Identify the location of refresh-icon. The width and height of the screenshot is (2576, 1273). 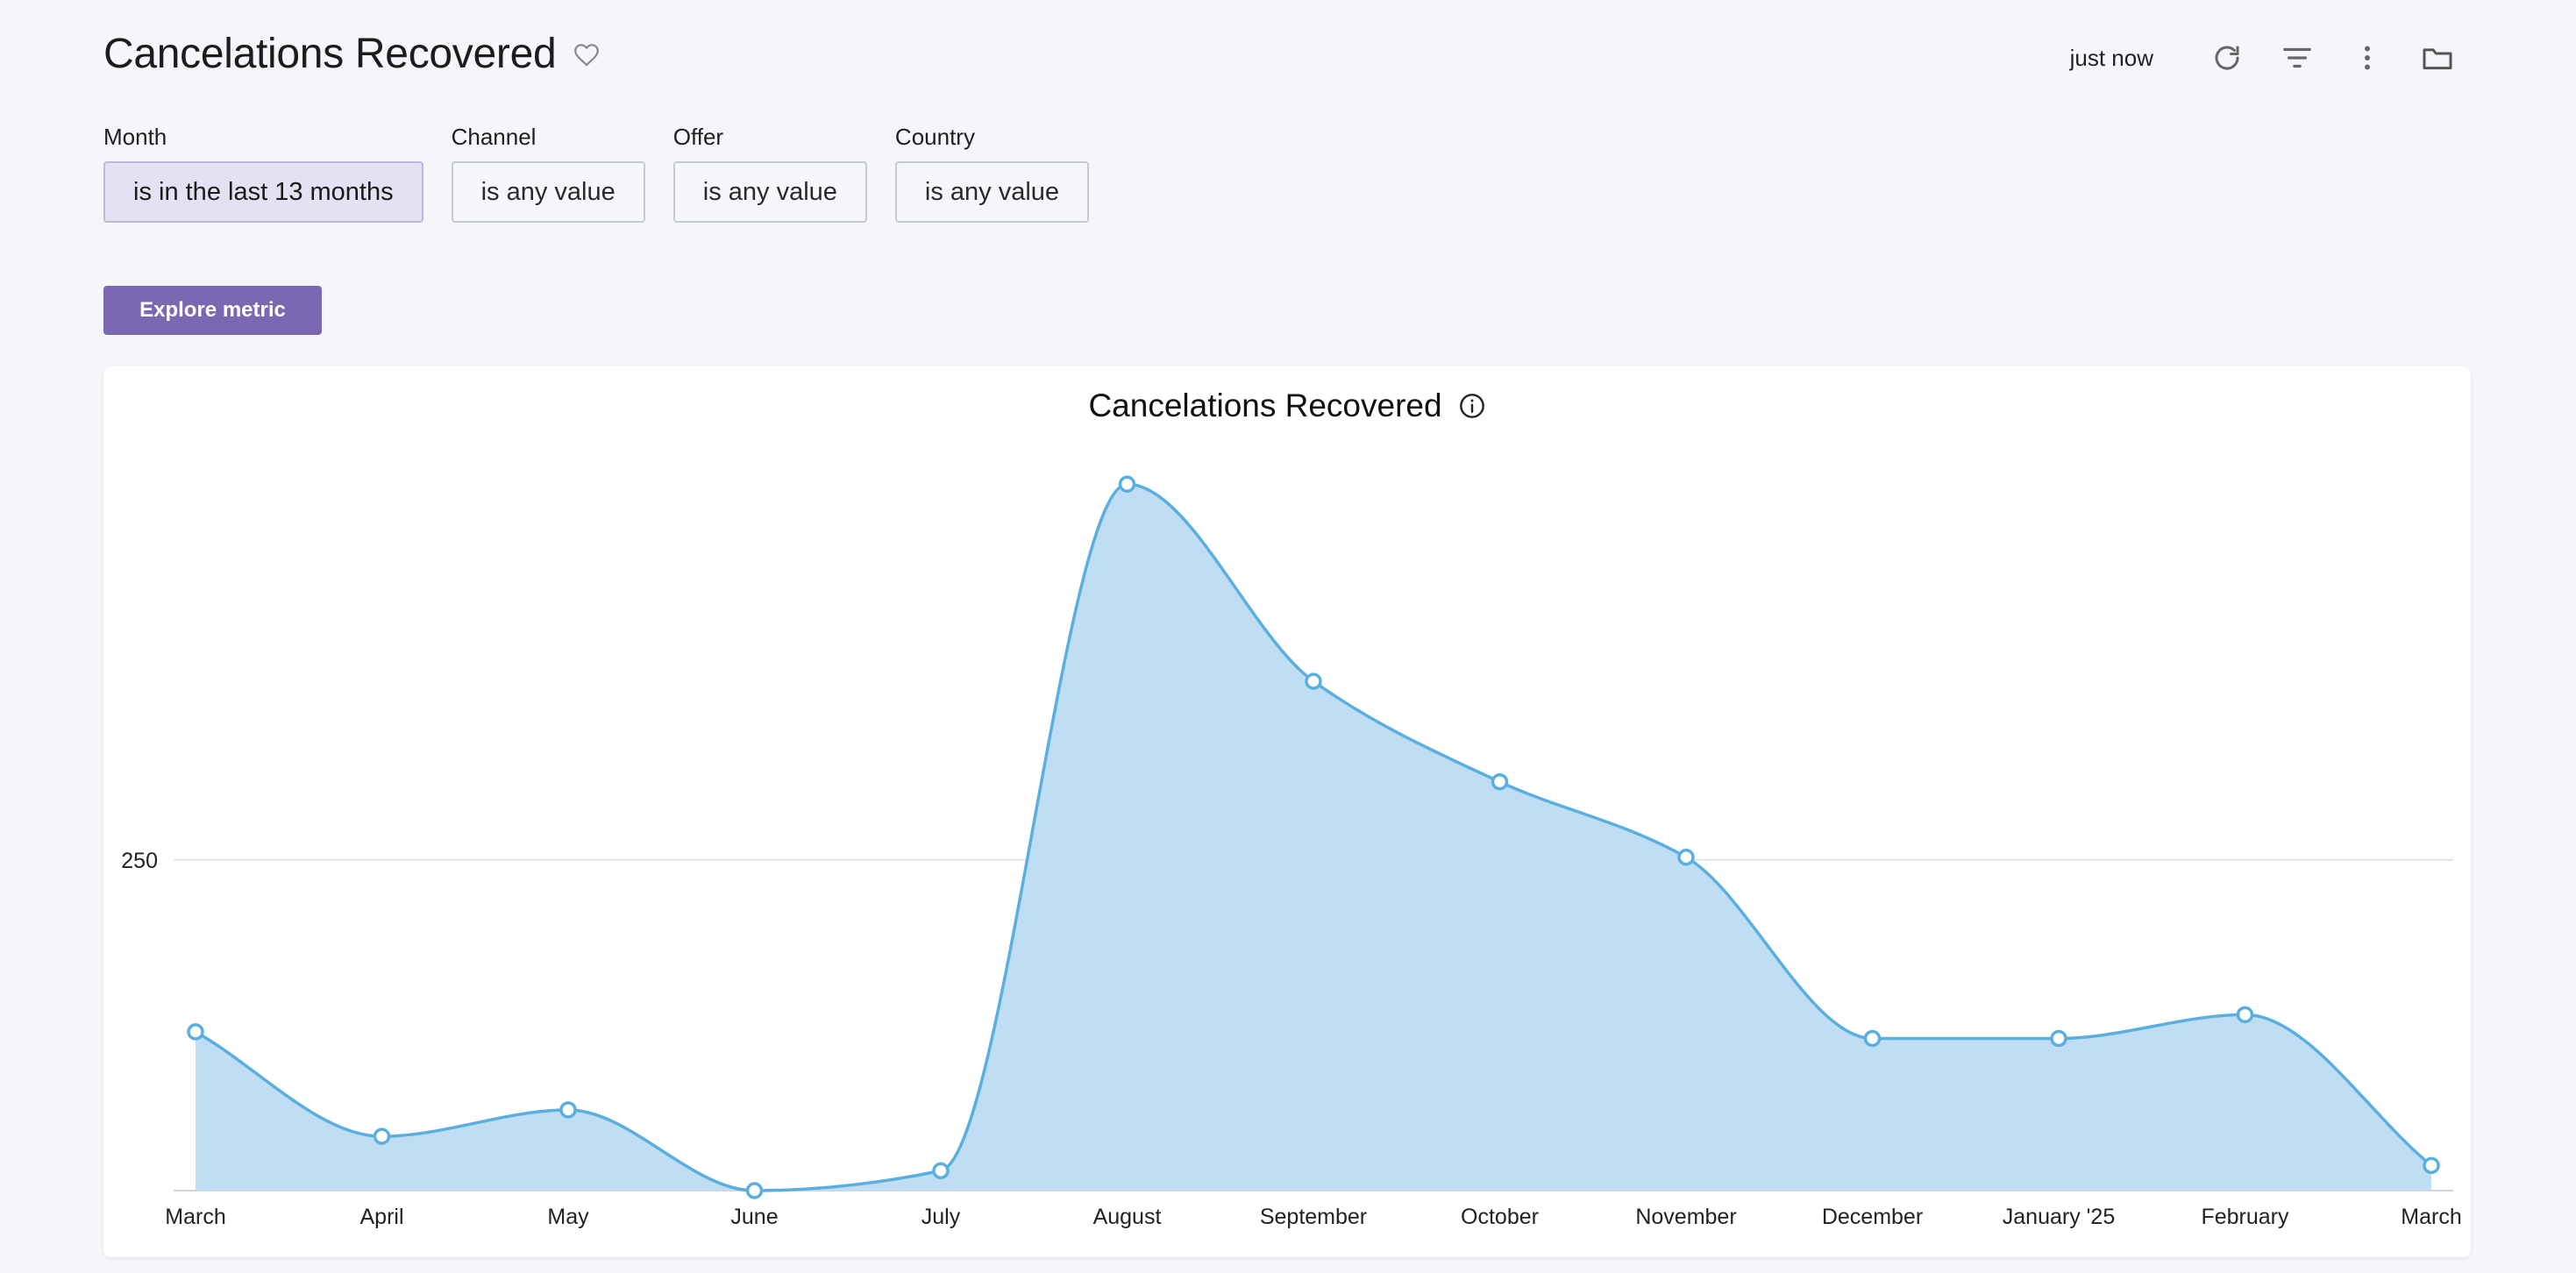
(2227, 57).